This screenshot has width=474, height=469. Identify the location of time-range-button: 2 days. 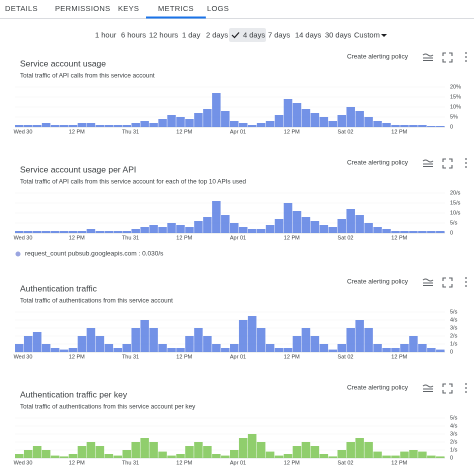
(217, 34).